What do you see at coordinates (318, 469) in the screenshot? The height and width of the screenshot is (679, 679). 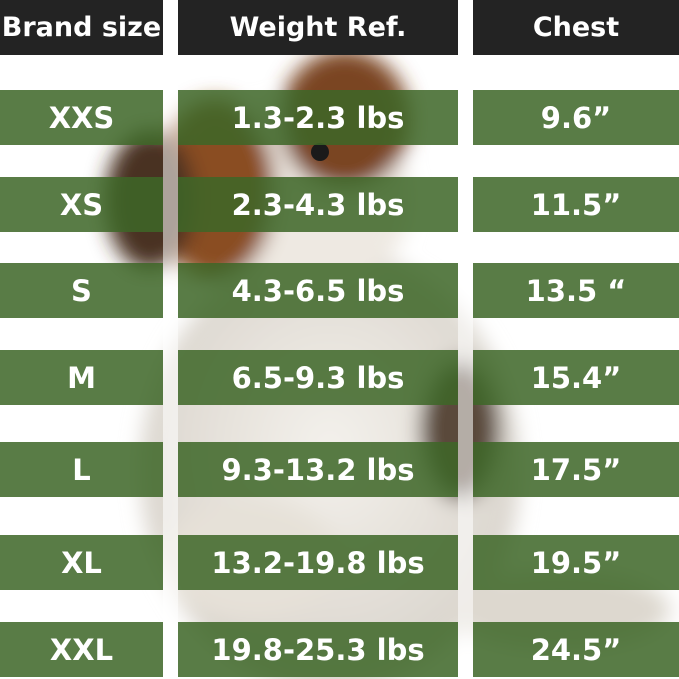 I see `weight-cell: 9.3-13.2 lbs` at bounding box center [318, 469].